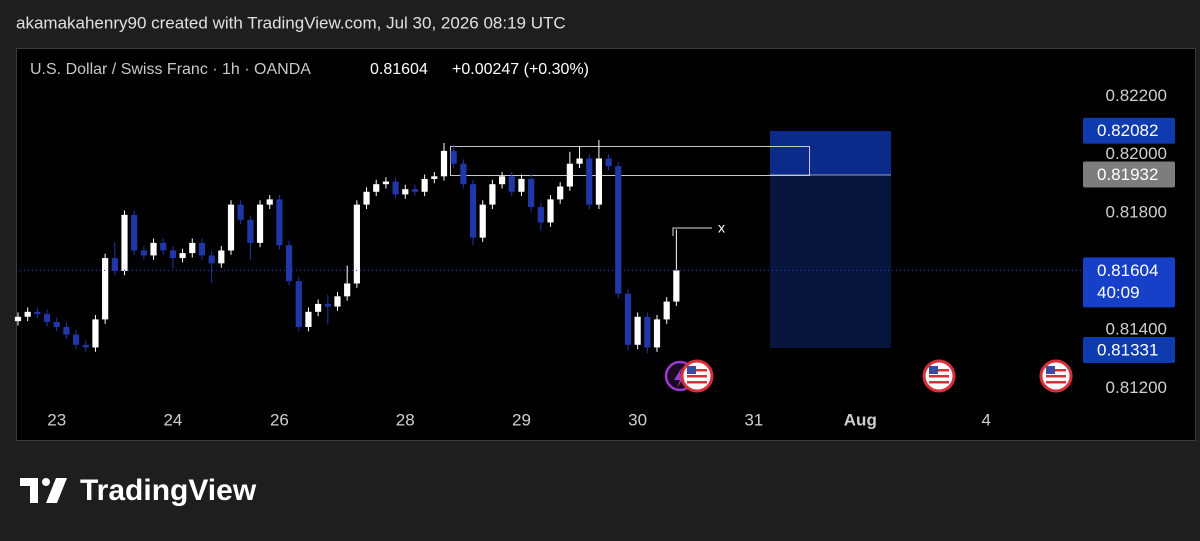 Image resolution: width=1200 pixels, height=541 pixels. Describe the element at coordinates (1136, 328) in the screenshot. I see `y-tick-label: 0.81400` at that location.